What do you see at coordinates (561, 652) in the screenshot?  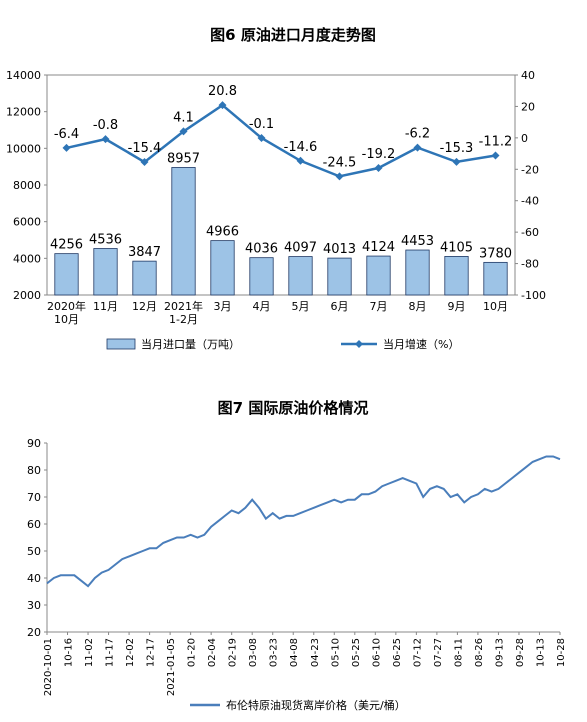 I see `x-tick-label: 10-28` at bounding box center [561, 652].